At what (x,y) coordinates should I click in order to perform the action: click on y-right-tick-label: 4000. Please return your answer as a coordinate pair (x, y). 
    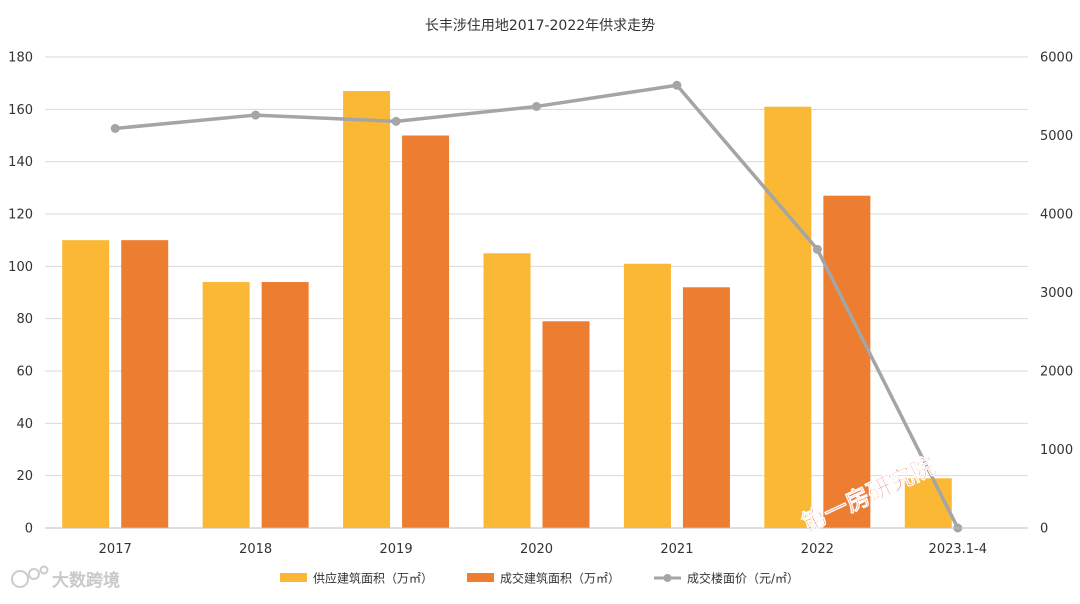
    Looking at the image, I should click on (1056, 215).